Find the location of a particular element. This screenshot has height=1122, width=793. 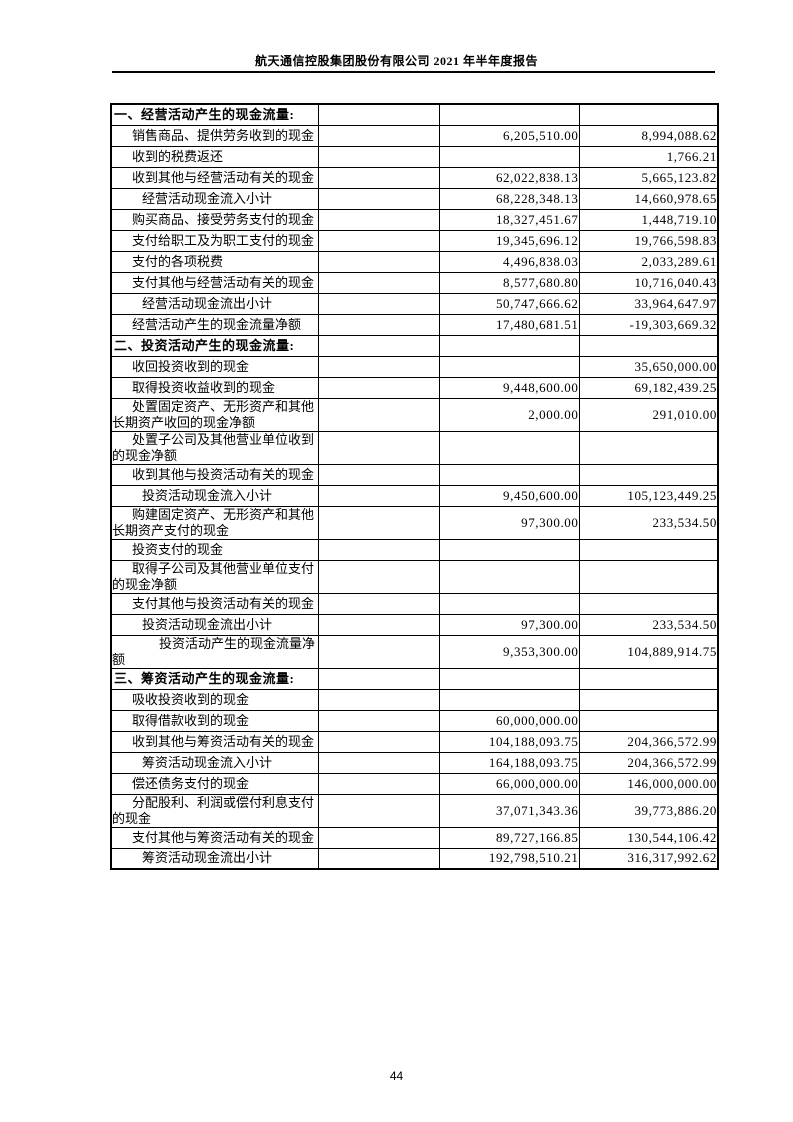

table-row: 收回投资收到的现金 35,650,000.00 is located at coordinates (414, 366).